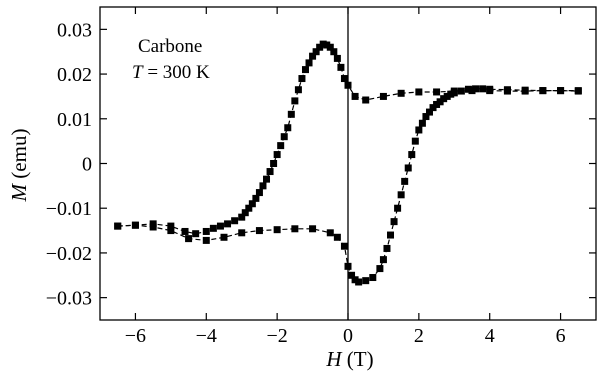 This screenshot has height=378, width=607. I want to click on x-tick-label: 0, so click(348, 336).